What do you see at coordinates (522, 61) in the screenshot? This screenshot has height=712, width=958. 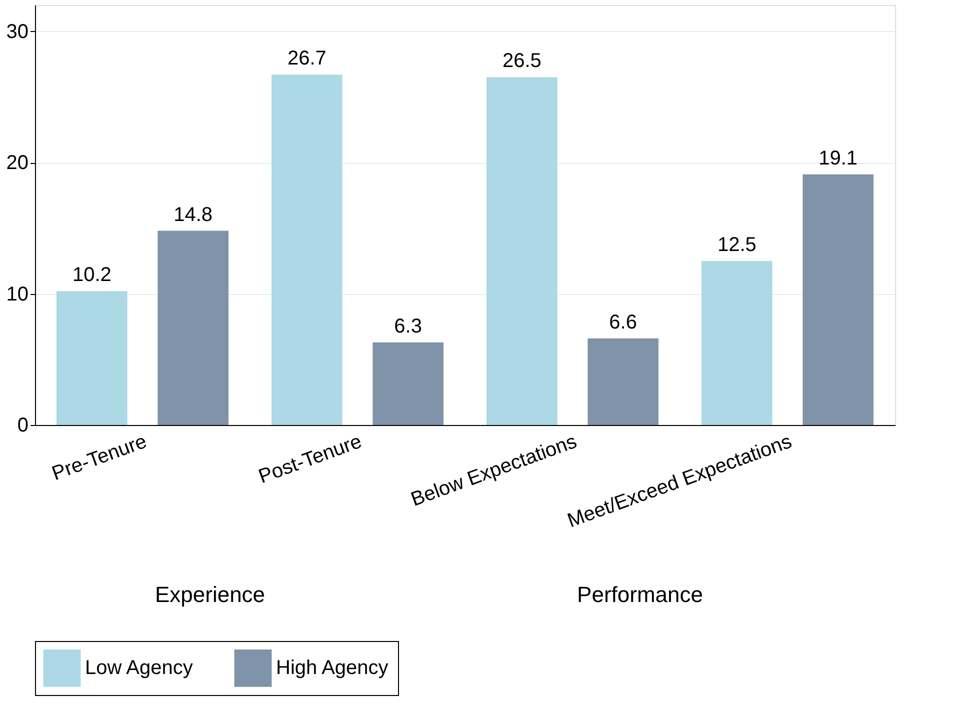 I see `data-label: 26.5` at bounding box center [522, 61].